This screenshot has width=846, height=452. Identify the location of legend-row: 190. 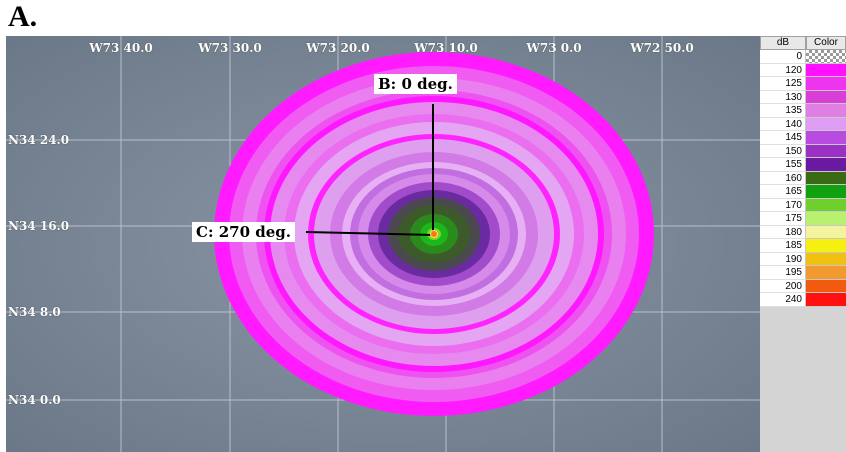
(803, 259).